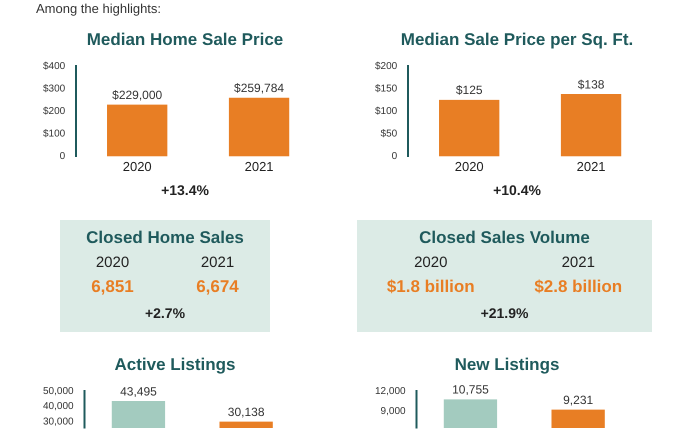 Image resolution: width=700 pixels, height=441 pixels. Describe the element at coordinates (507, 365) in the screenshot. I see `chart-title: New Listings` at that location.